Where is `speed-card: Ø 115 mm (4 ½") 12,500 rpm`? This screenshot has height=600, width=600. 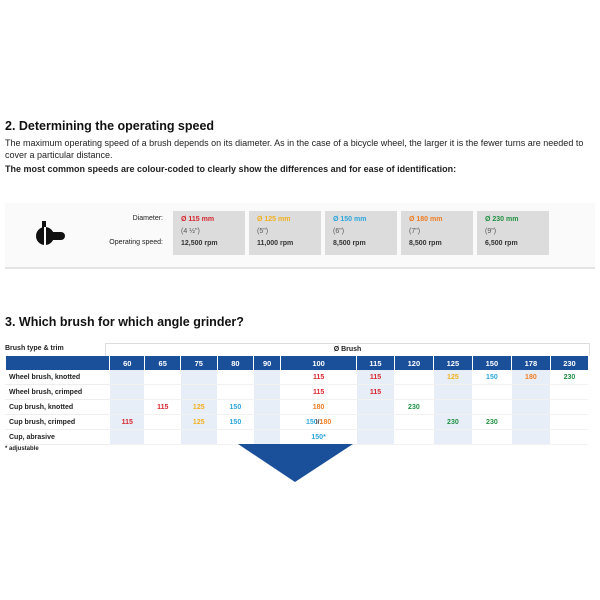 speed-card: Ø 115 mm (4 ½") 12,500 rpm is located at coordinates (209, 233).